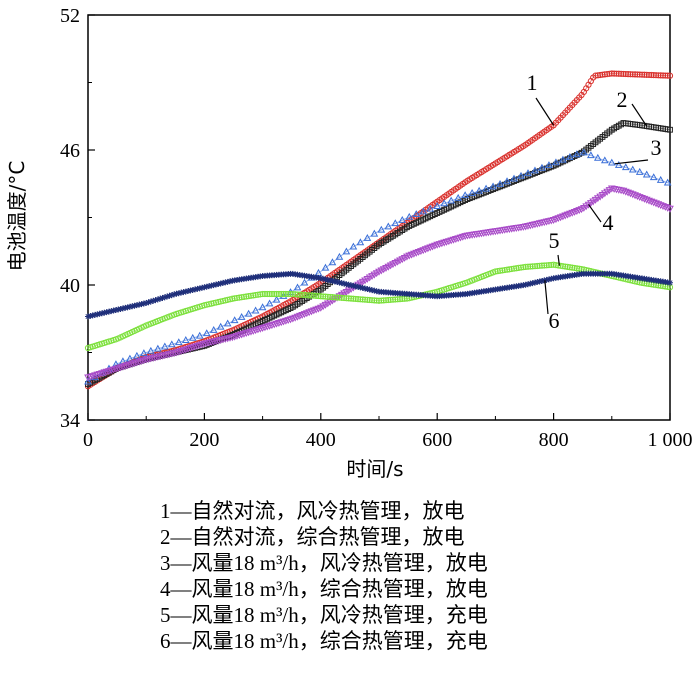  What do you see at coordinates (70, 286) in the screenshot?
I see `y-tick-label: 40` at bounding box center [70, 286].